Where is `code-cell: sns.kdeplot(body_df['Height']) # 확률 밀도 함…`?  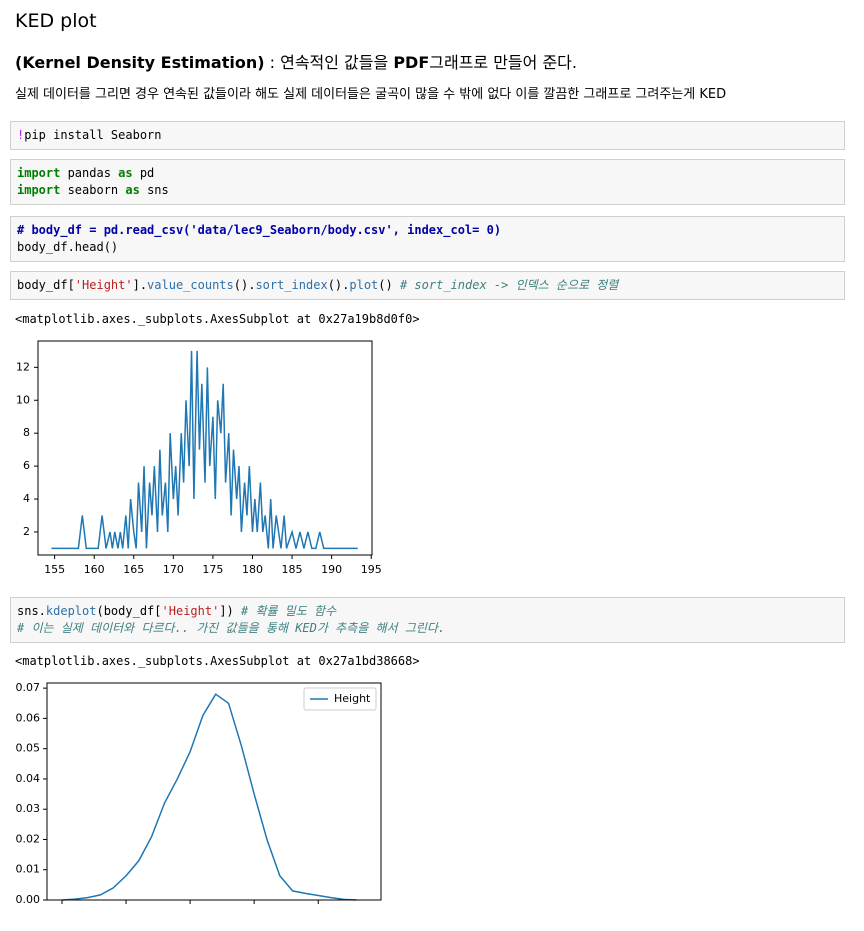 code-cell: sns.kdeplot(body_df['Height']) # 확률 밀도 함… is located at coordinates (427, 620).